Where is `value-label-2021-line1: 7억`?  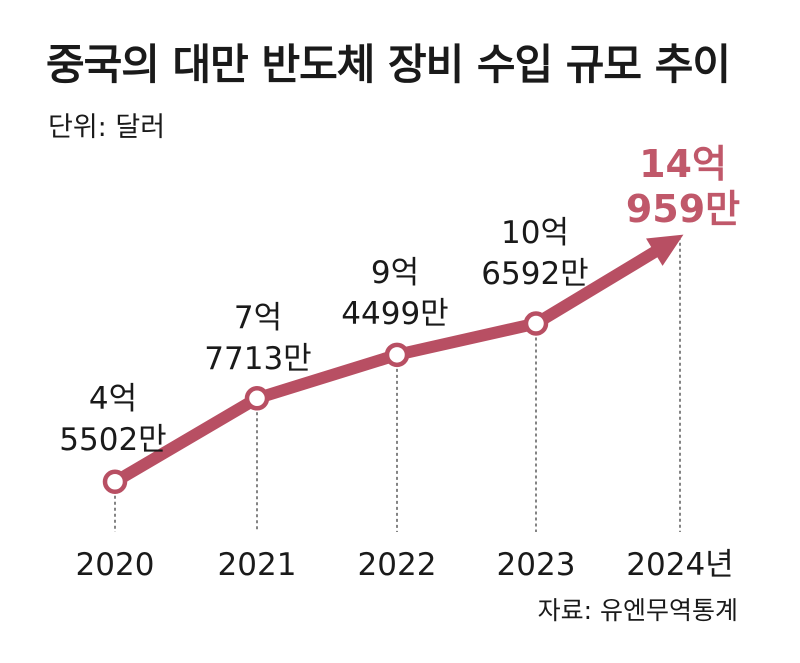 value-label-2021-line1: 7억 is located at coordinates (258, 318).